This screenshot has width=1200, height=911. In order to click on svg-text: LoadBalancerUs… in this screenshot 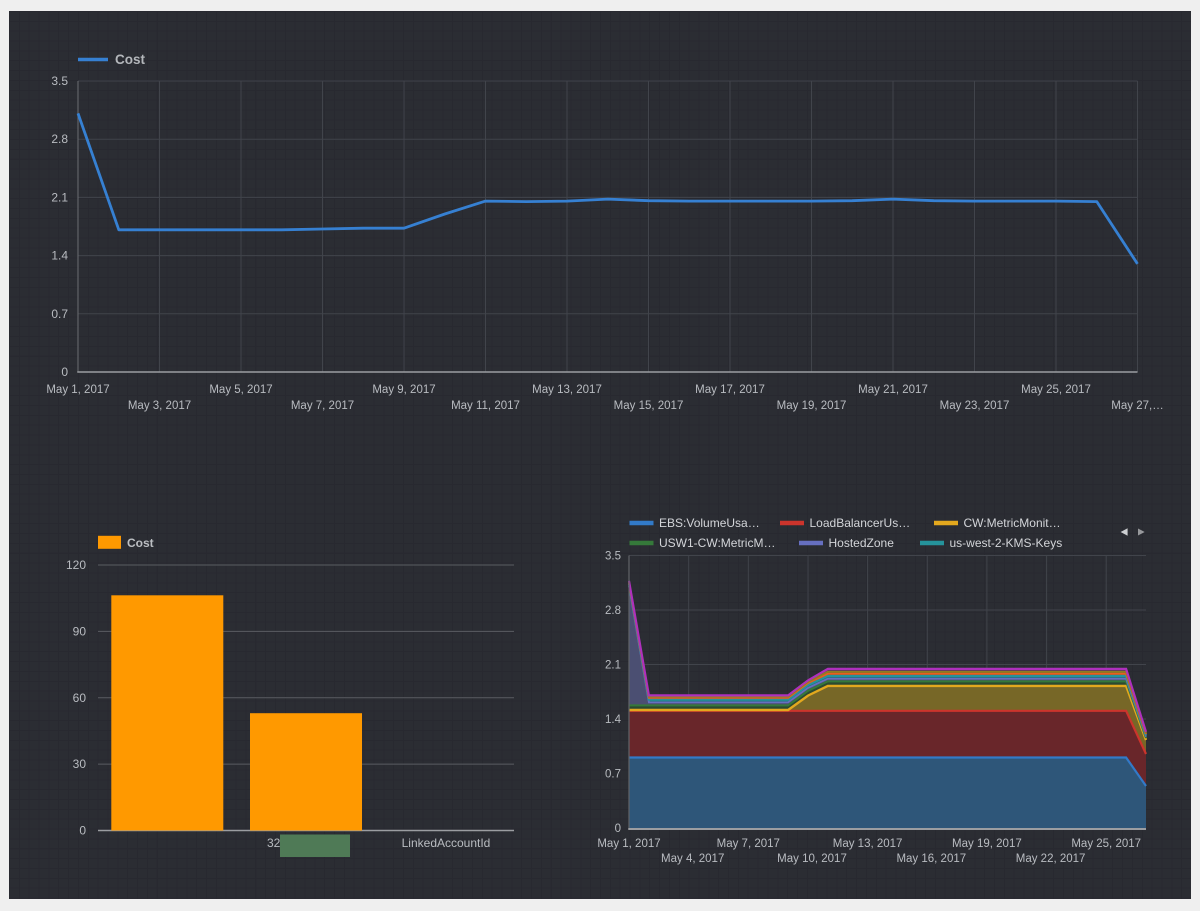, I will do `click(860, 523)`.